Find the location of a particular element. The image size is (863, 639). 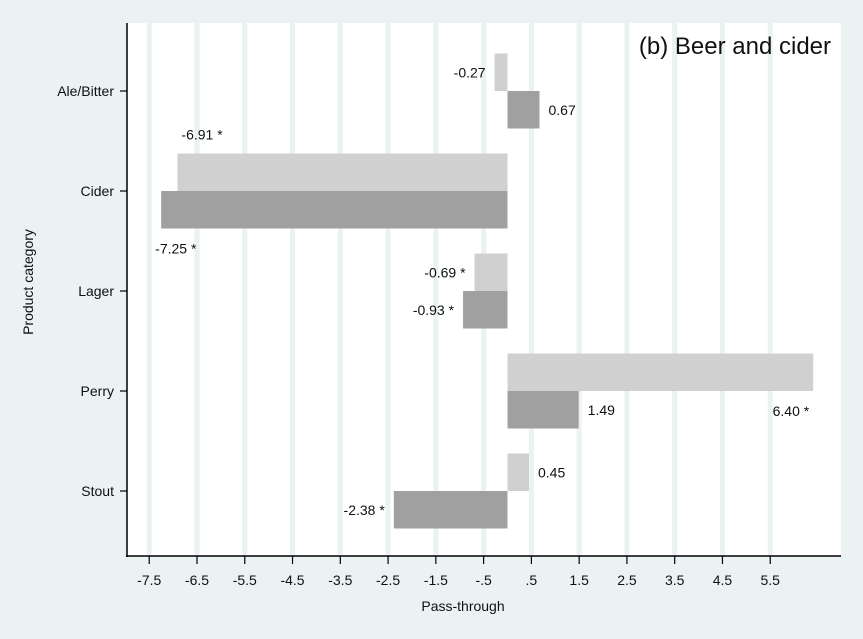

y-tick-label: Perry is located at coordinates (97, 391).